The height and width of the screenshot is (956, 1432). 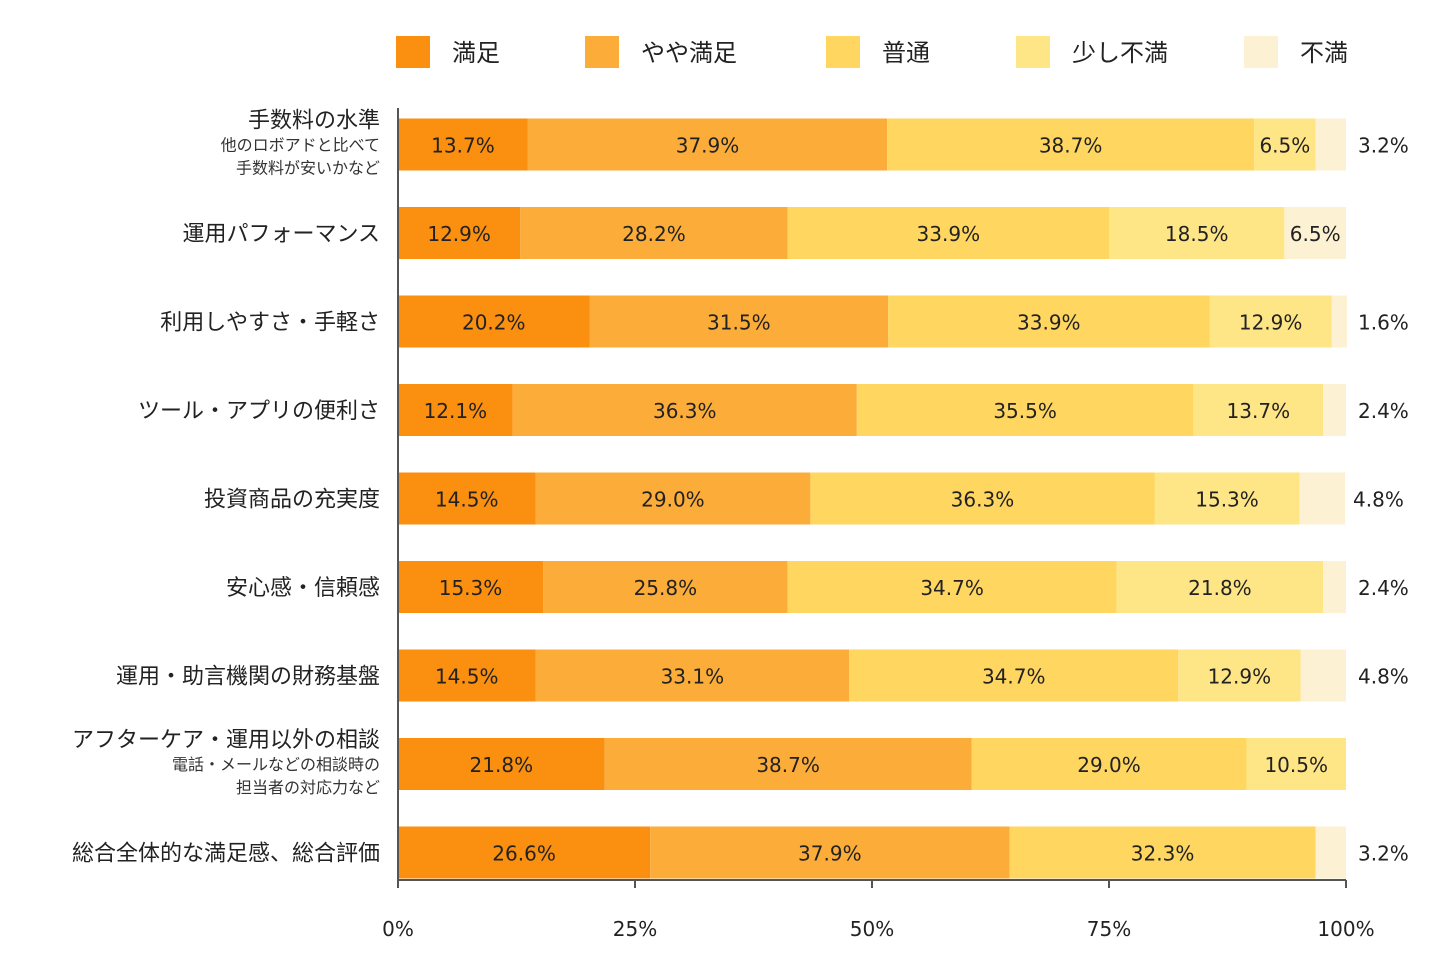 What do you see at coordinates (281, 234) in the screenshot?
I see `category-label: 運用パフォーマンス` at bounding box center [281, 234].